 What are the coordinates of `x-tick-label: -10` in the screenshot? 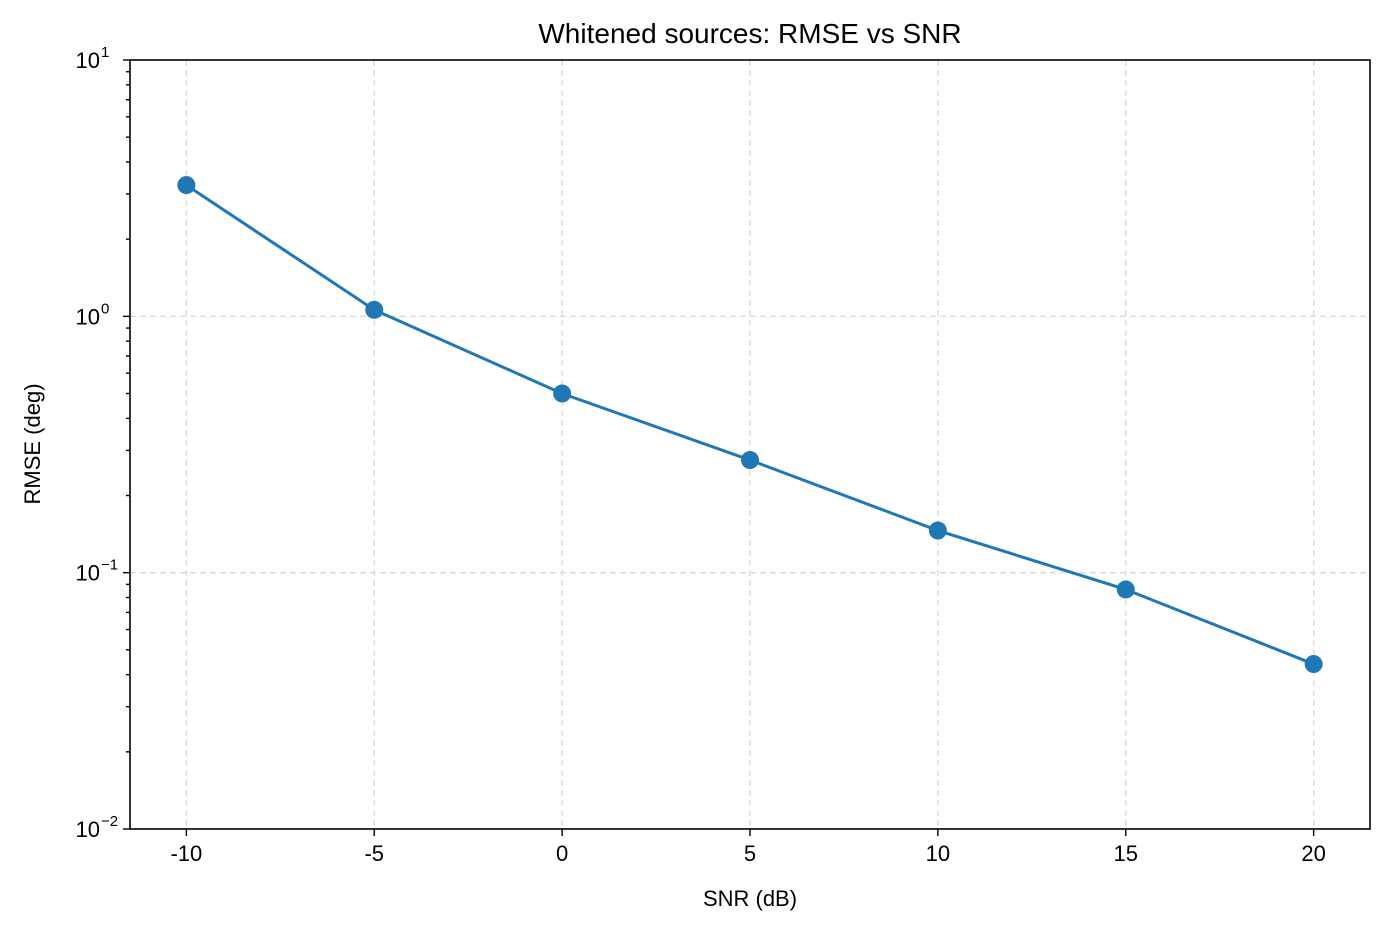 It's located at (186, 853).